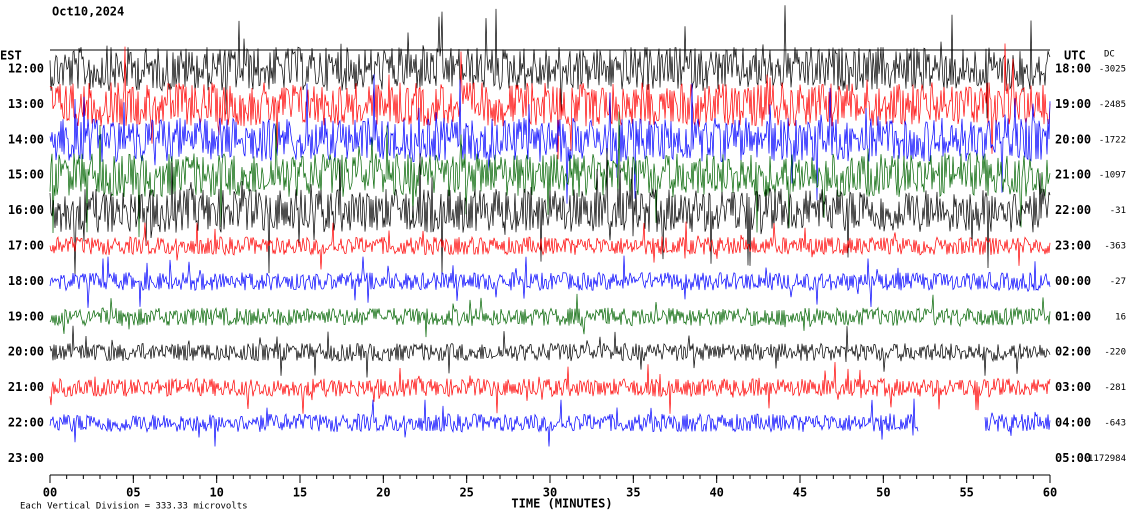 The image size is (1130, 519). What do you see at coordinates (1118, 211) in the screenshot?
I see `dc-label: -31` at bounding box center [1118, 211].